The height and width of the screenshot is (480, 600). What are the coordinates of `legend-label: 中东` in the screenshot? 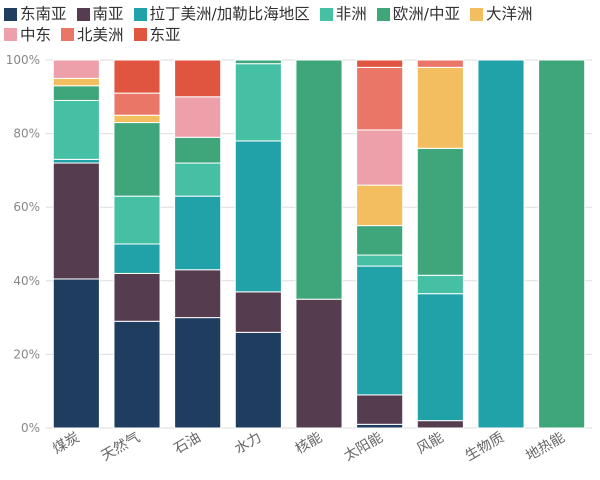 It's located at (36, 34).